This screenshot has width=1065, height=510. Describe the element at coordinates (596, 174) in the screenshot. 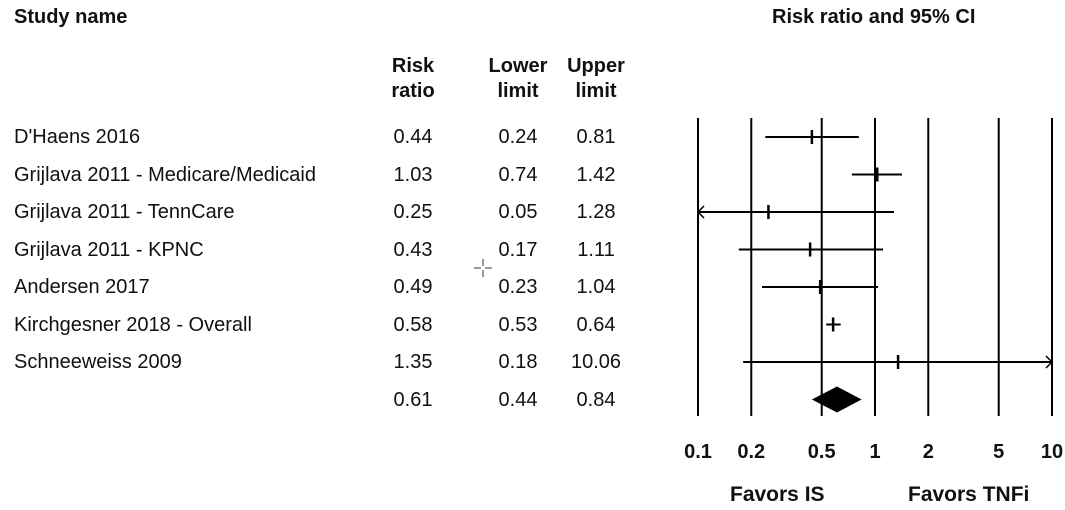

I see `upper-limit-value: 1.42` at that location.